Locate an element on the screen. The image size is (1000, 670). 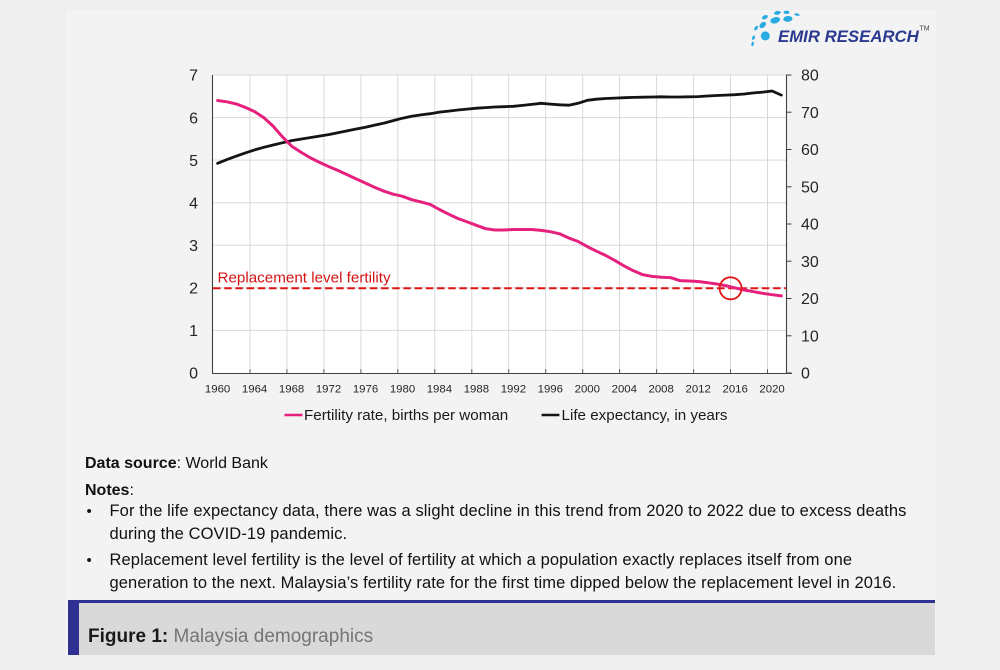
svg-text: 1968 is located at coordinates (291, 390).